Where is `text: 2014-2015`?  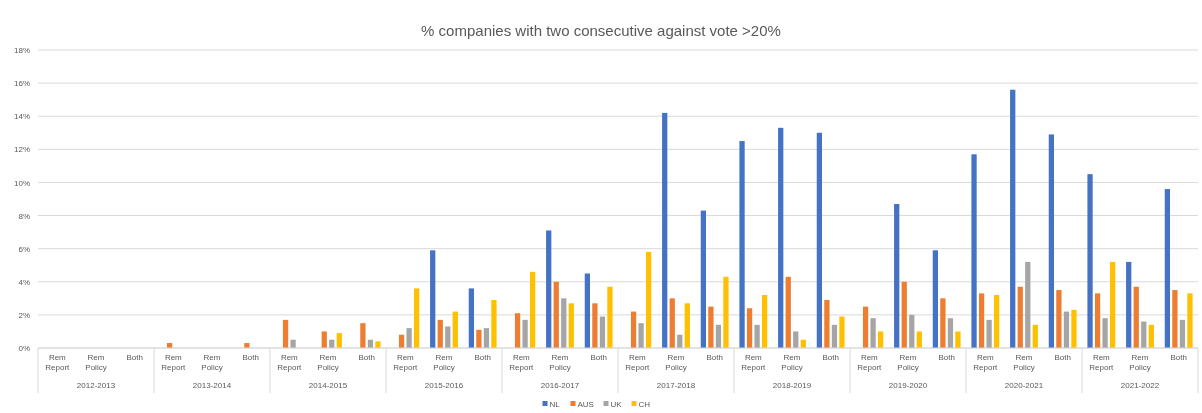
text: 2014-2015 is located at coordinates (328, 385).